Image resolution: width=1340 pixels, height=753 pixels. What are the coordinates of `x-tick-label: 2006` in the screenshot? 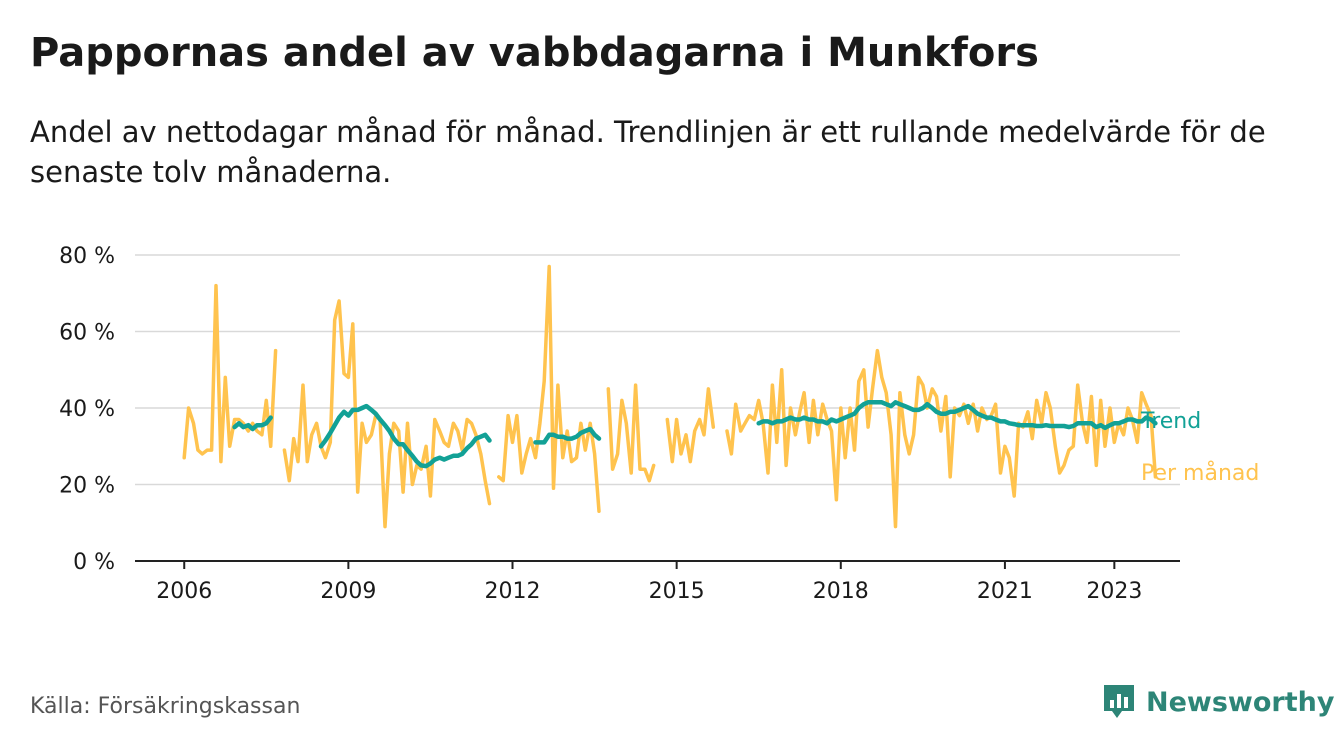 It's located at (184, 591).